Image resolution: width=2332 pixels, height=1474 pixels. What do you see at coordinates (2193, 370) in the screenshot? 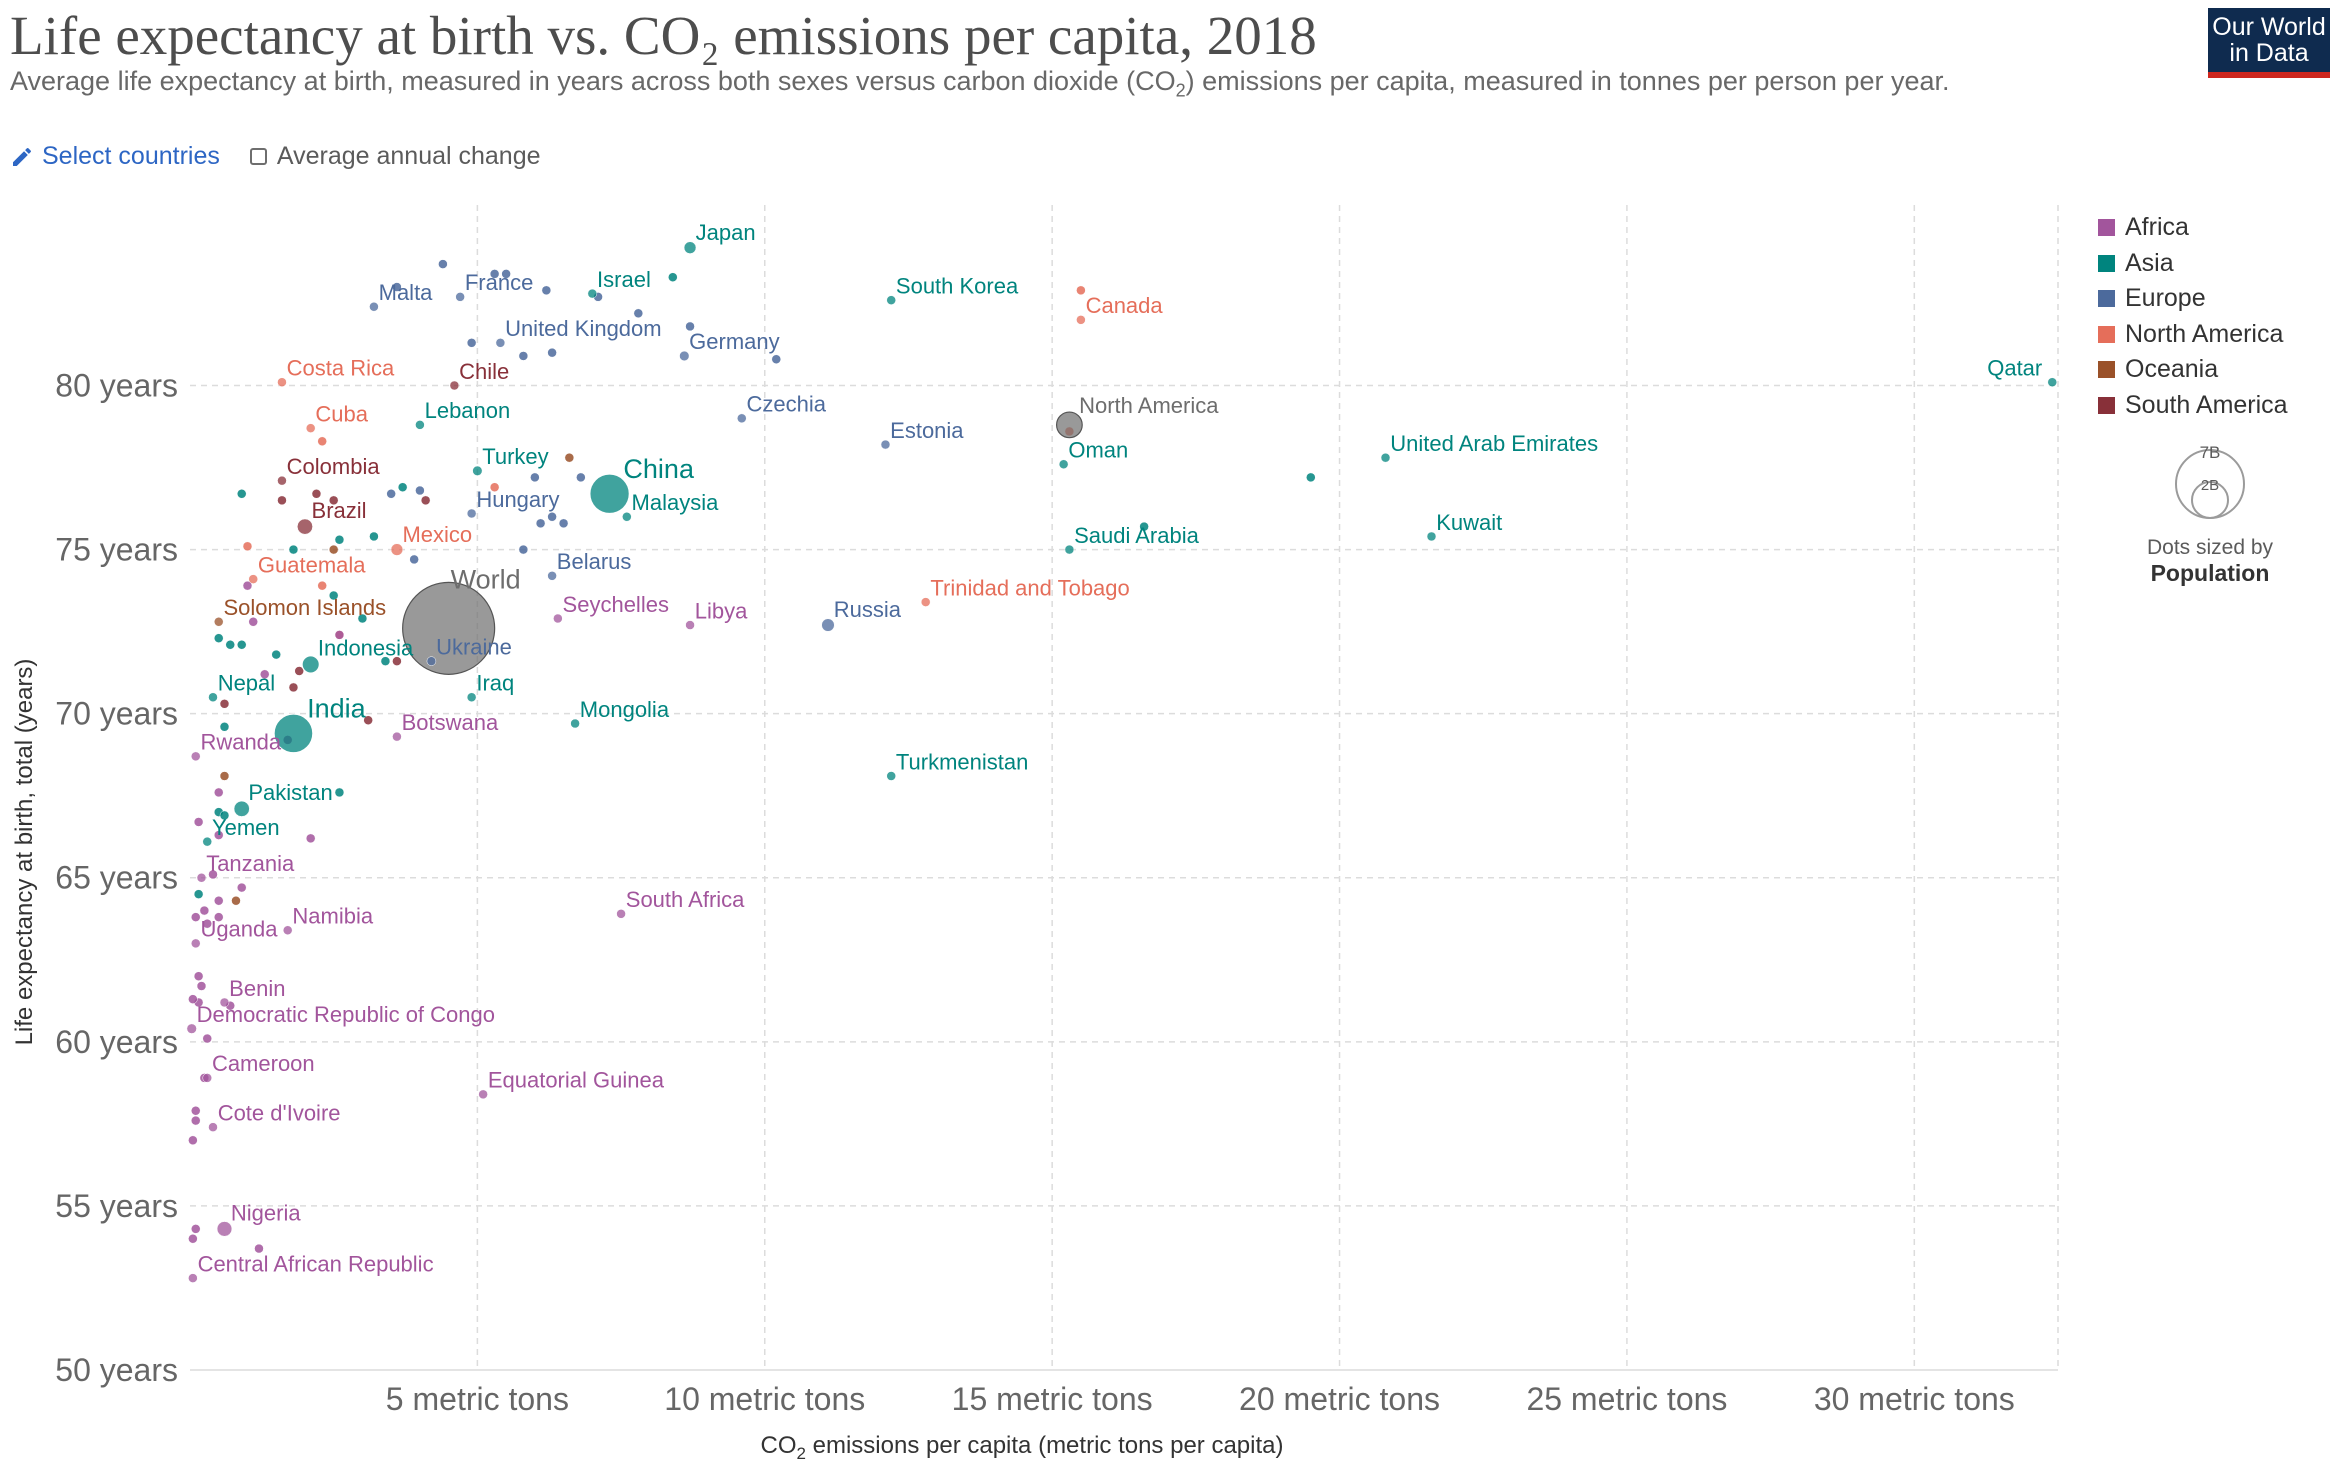
I see `legend-item: Oceania` at bounding box center [2193, 370].